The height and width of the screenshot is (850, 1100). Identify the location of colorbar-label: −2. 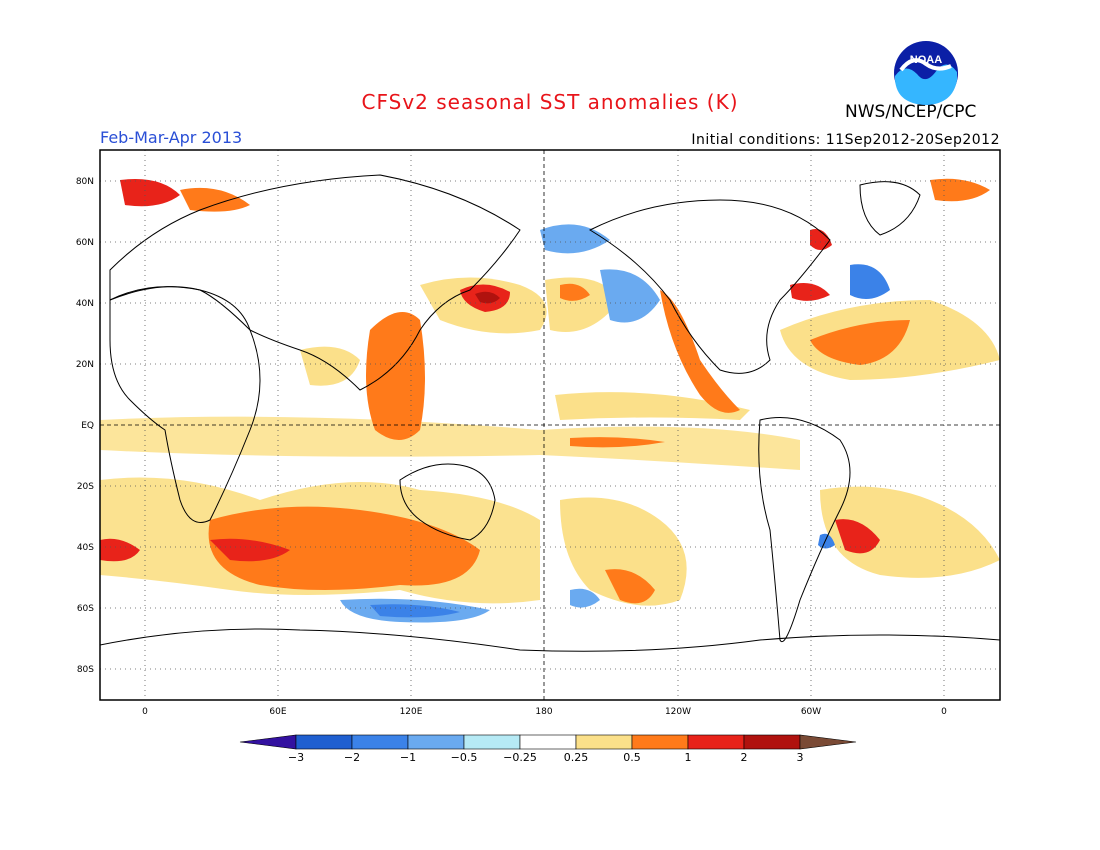
(352, 757).